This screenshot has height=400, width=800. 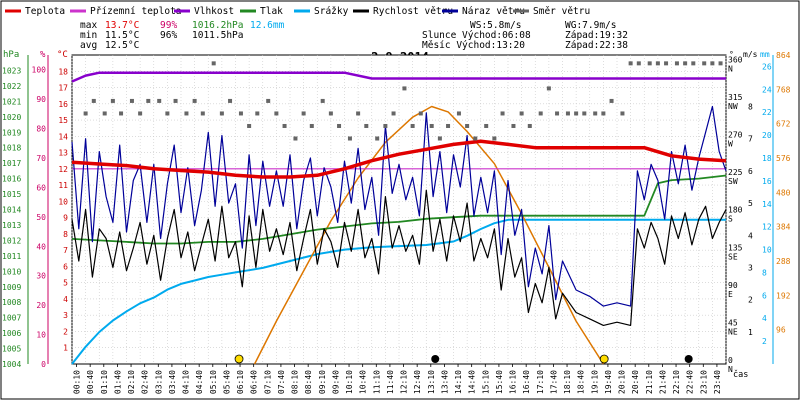 What do you see at coordinates (363, 382) in the screenshot?
I see `x-tick-label: 10:40` at bounding box center [363, 382].